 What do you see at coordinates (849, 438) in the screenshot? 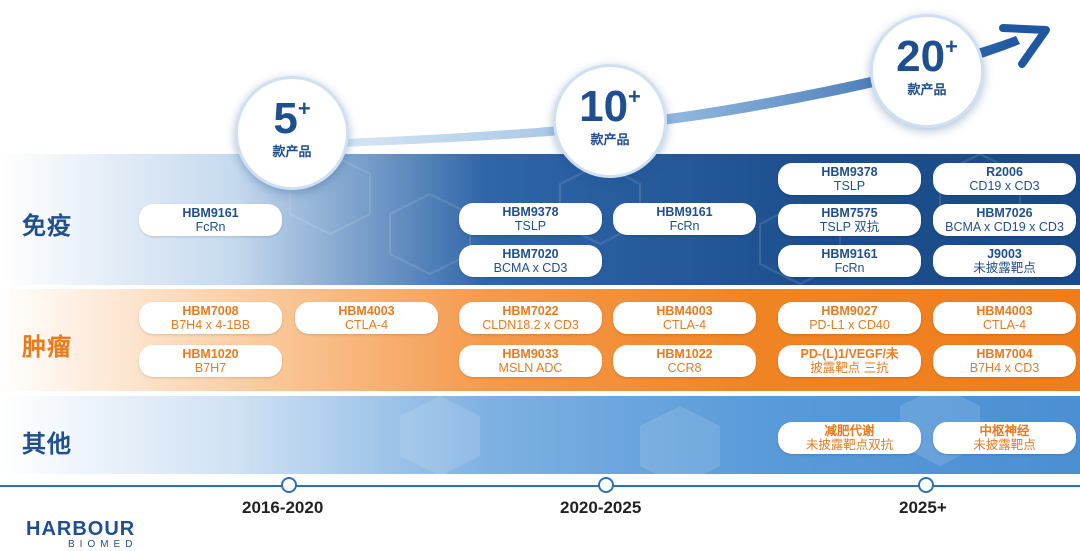
I see `product-card: 减肥代谢 未披露靶点双抗` at bounding box center [849, 438].